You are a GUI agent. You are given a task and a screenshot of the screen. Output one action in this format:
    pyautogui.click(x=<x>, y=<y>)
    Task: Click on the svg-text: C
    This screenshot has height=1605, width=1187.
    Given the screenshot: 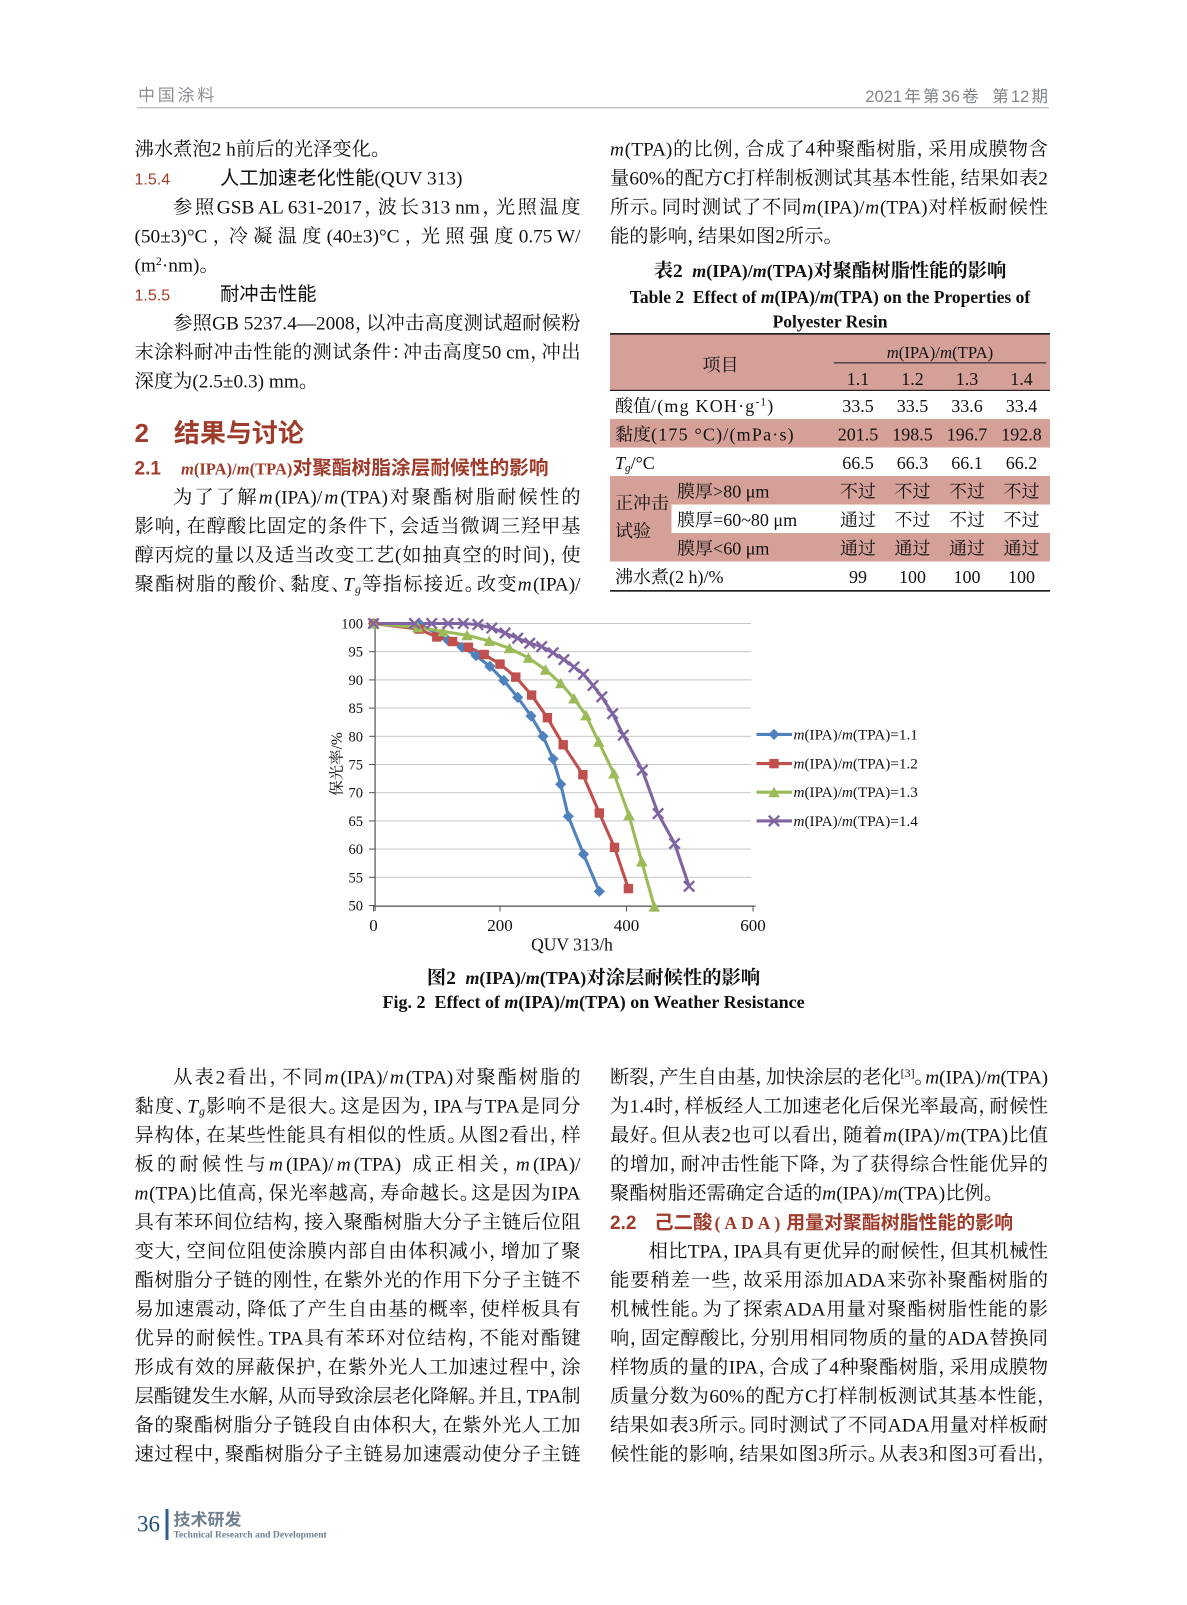 What is the action you would take?
    pyautogui.click(x=729, y=179)
    